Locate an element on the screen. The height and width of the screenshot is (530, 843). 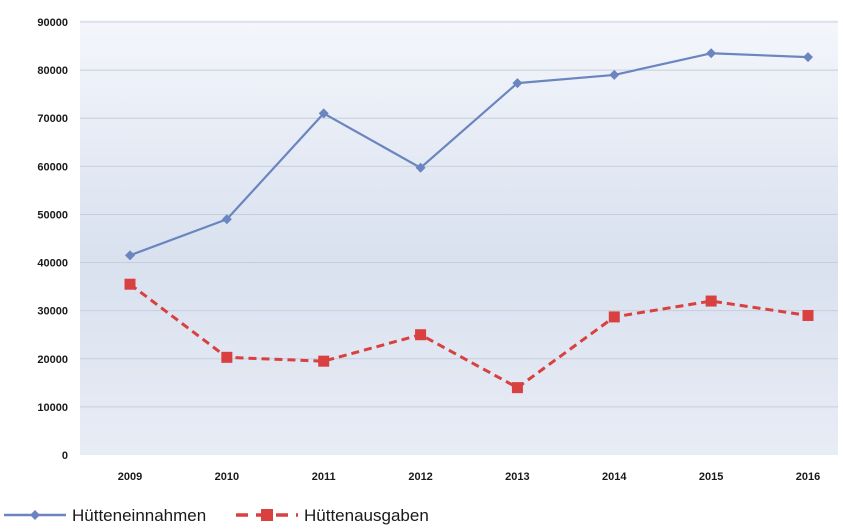
legend-label: Hüttenausgaben is located at coordinates (366, 515).